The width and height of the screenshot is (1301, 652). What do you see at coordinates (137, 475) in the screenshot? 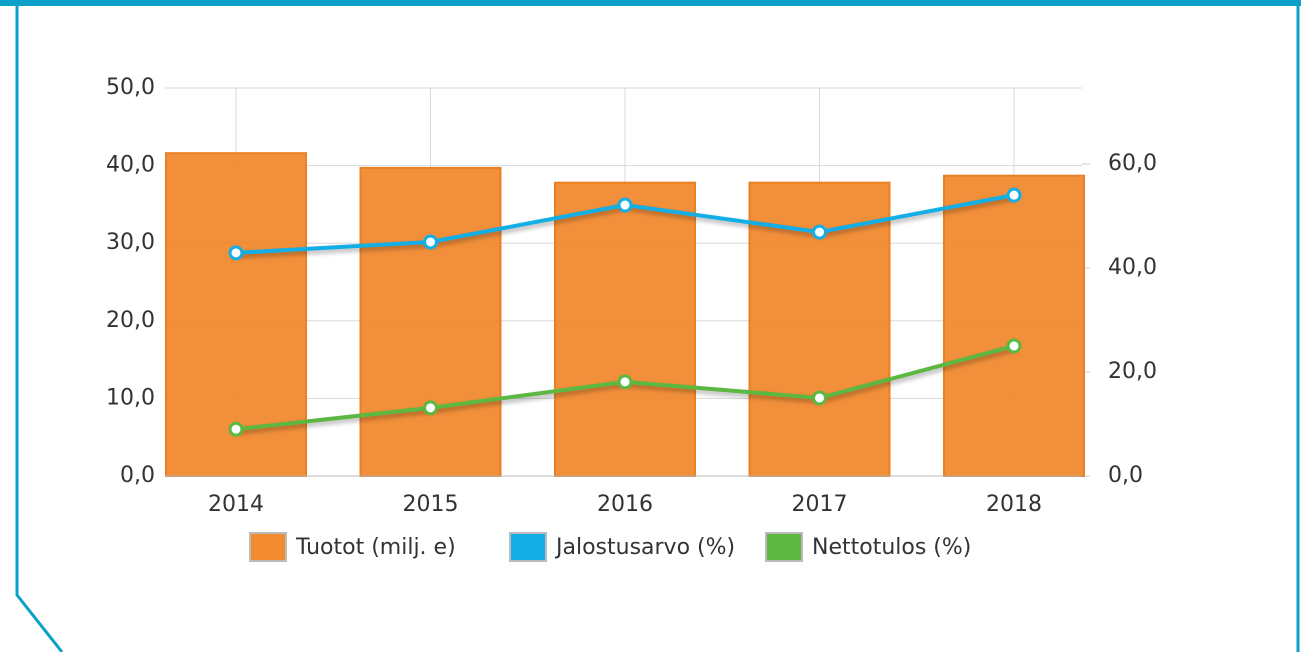
I see `y-tick-label: 0,0` at bounding box center [137, 475].